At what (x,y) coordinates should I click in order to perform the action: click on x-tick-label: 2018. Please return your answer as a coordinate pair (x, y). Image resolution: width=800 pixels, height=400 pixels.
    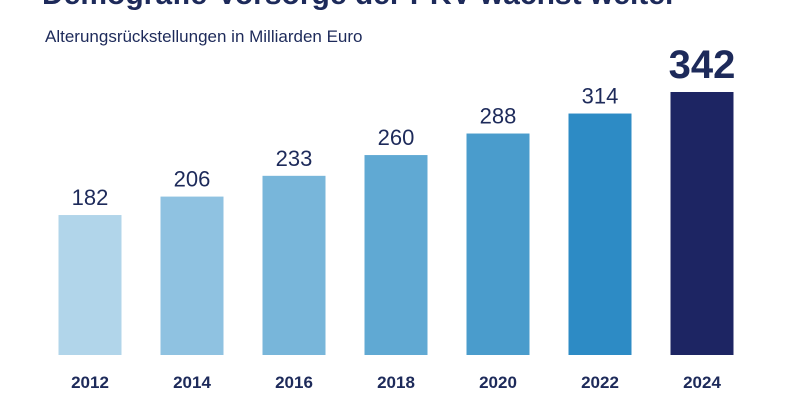
    Looking at the image, I should click on (396, 382).